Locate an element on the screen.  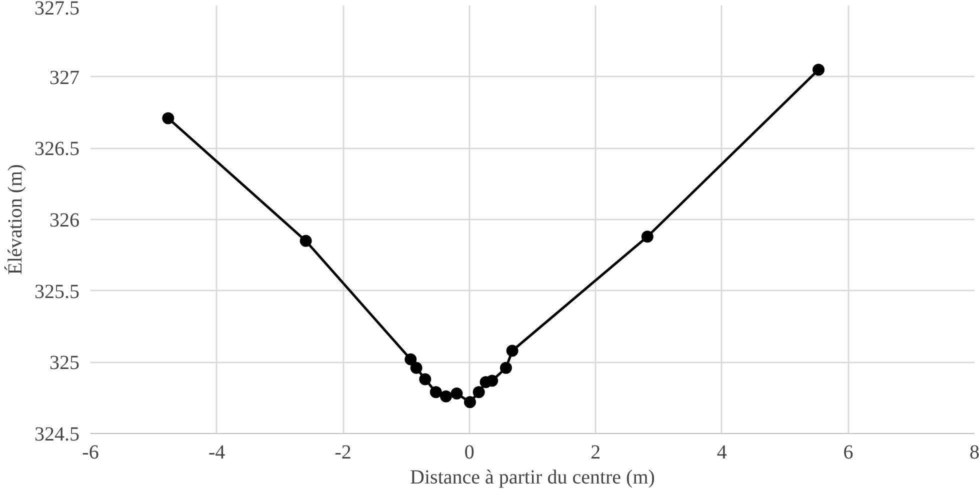
x-axis-title: Distance à partir du centre (m) is located at coordinates (532, 477).